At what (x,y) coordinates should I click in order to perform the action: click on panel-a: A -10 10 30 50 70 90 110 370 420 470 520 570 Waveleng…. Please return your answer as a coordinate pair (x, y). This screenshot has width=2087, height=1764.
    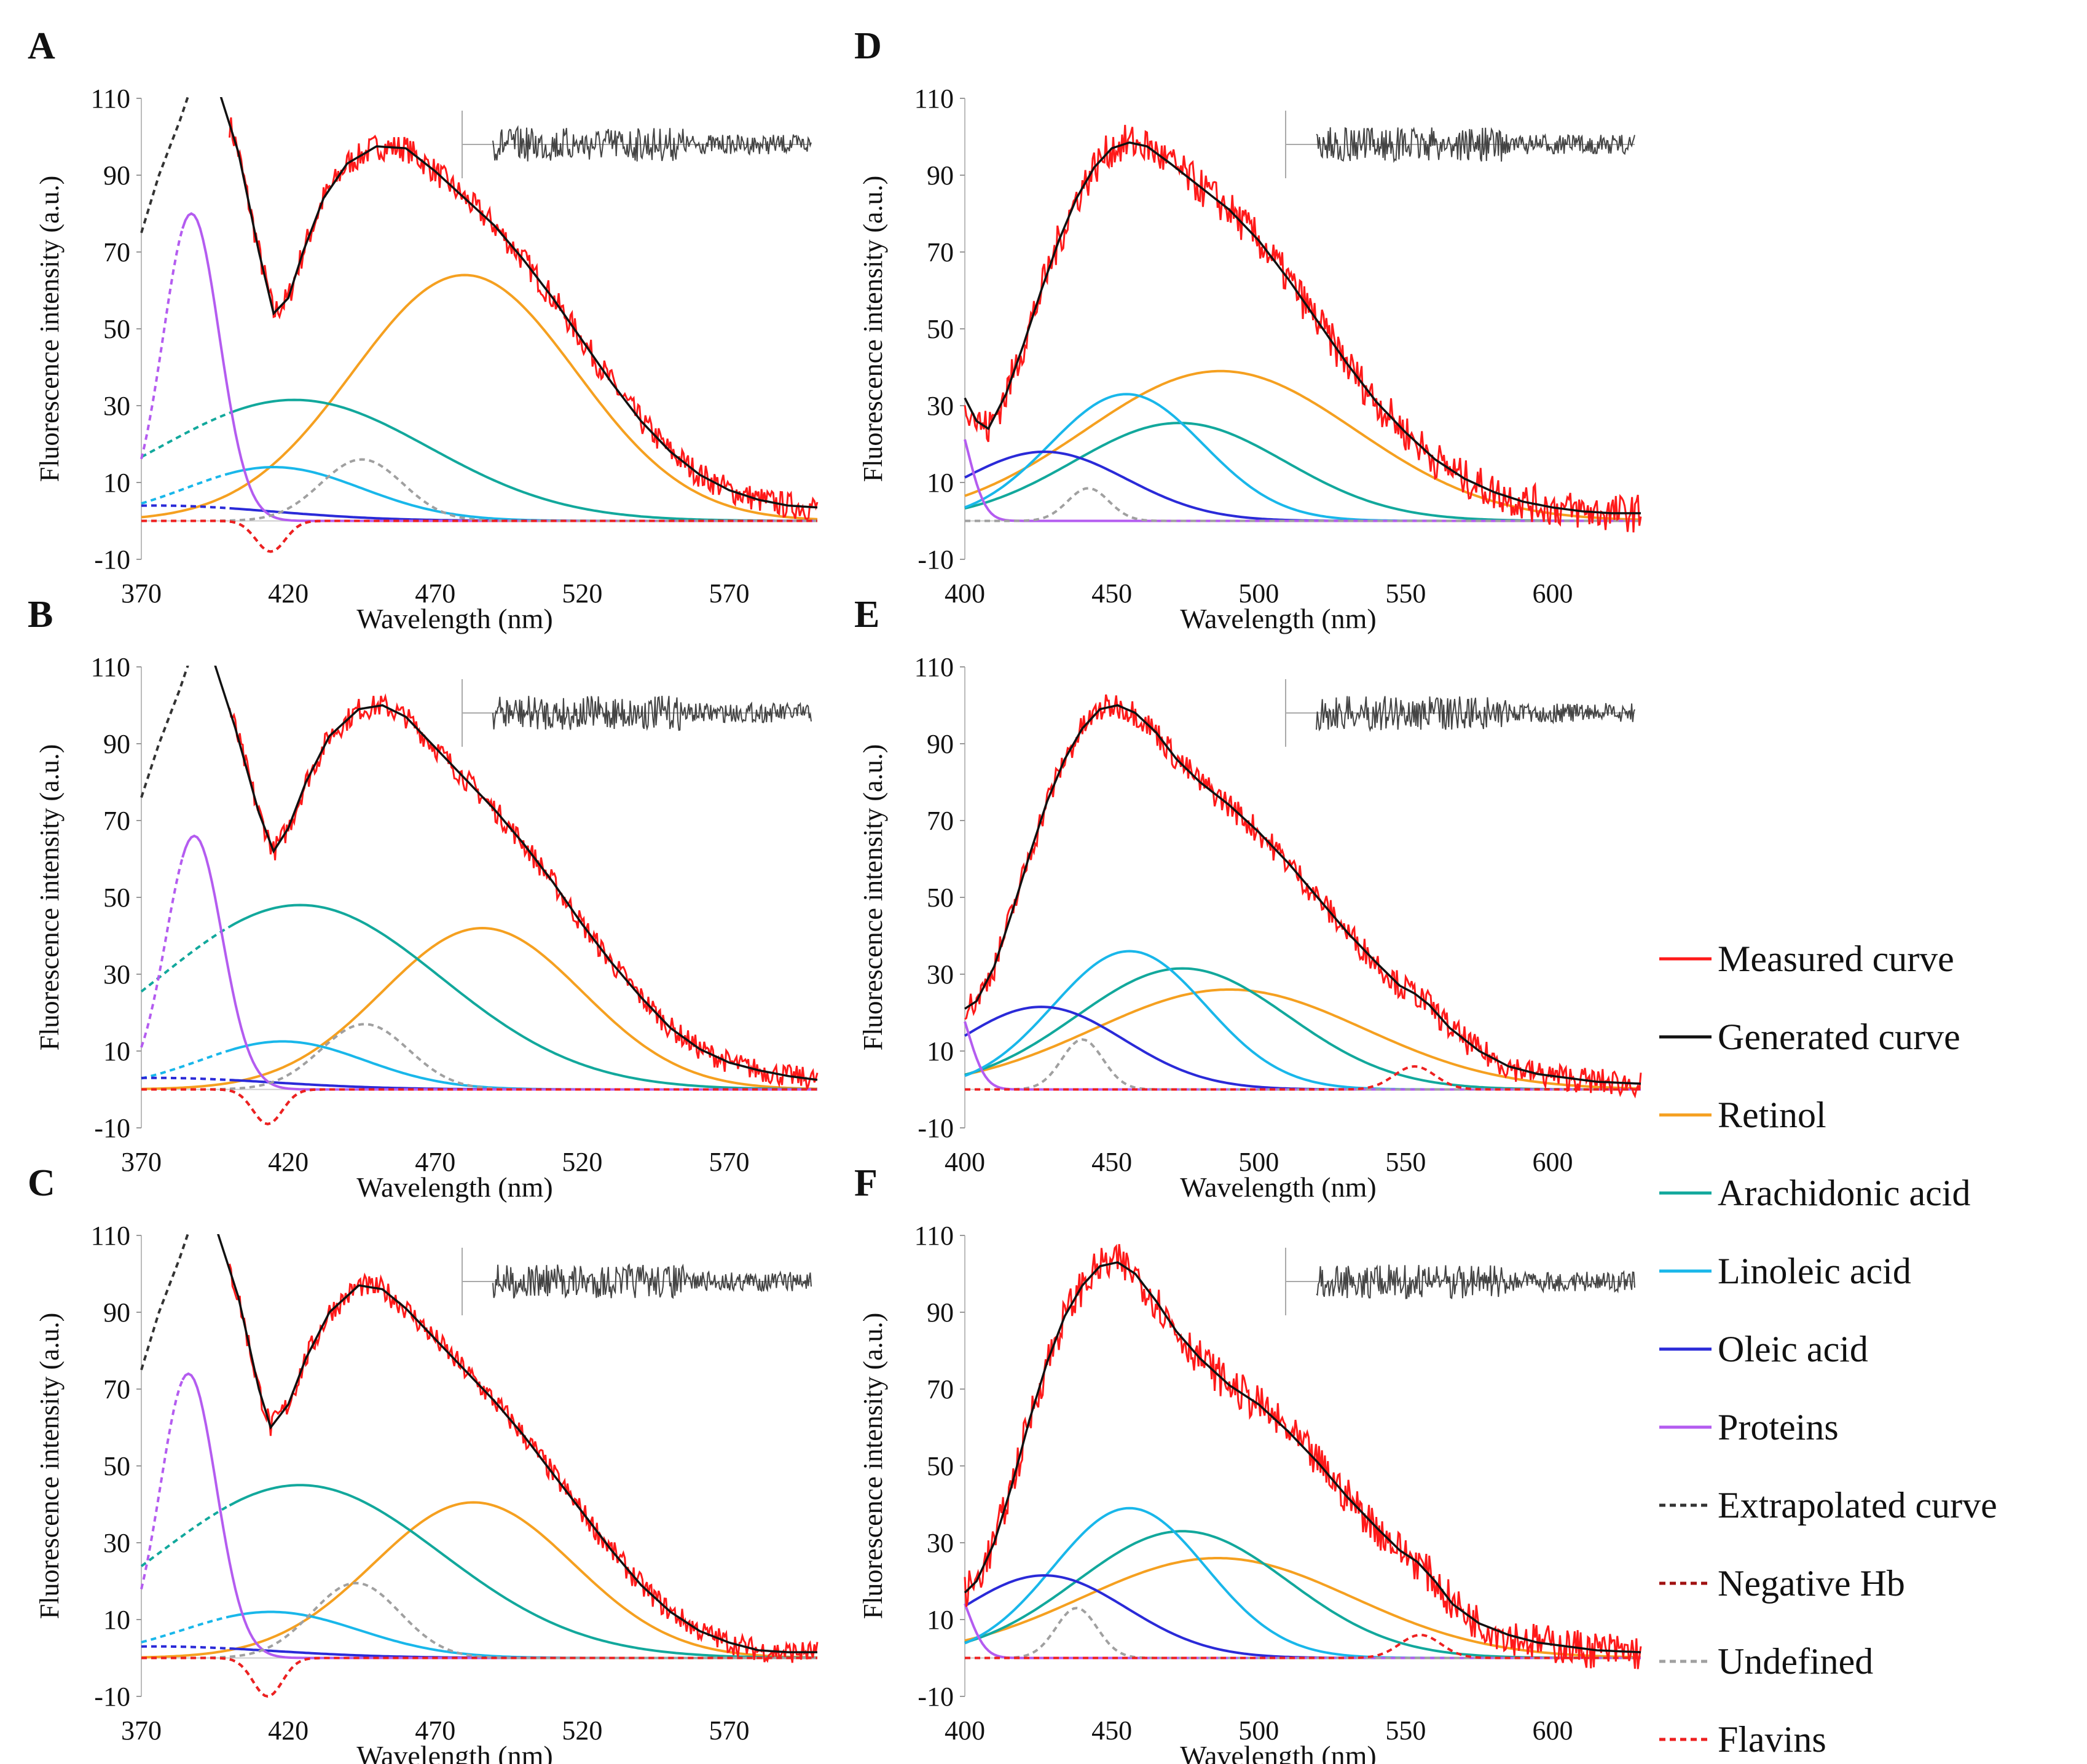
    Looking at the image, I should click on (423, 329).